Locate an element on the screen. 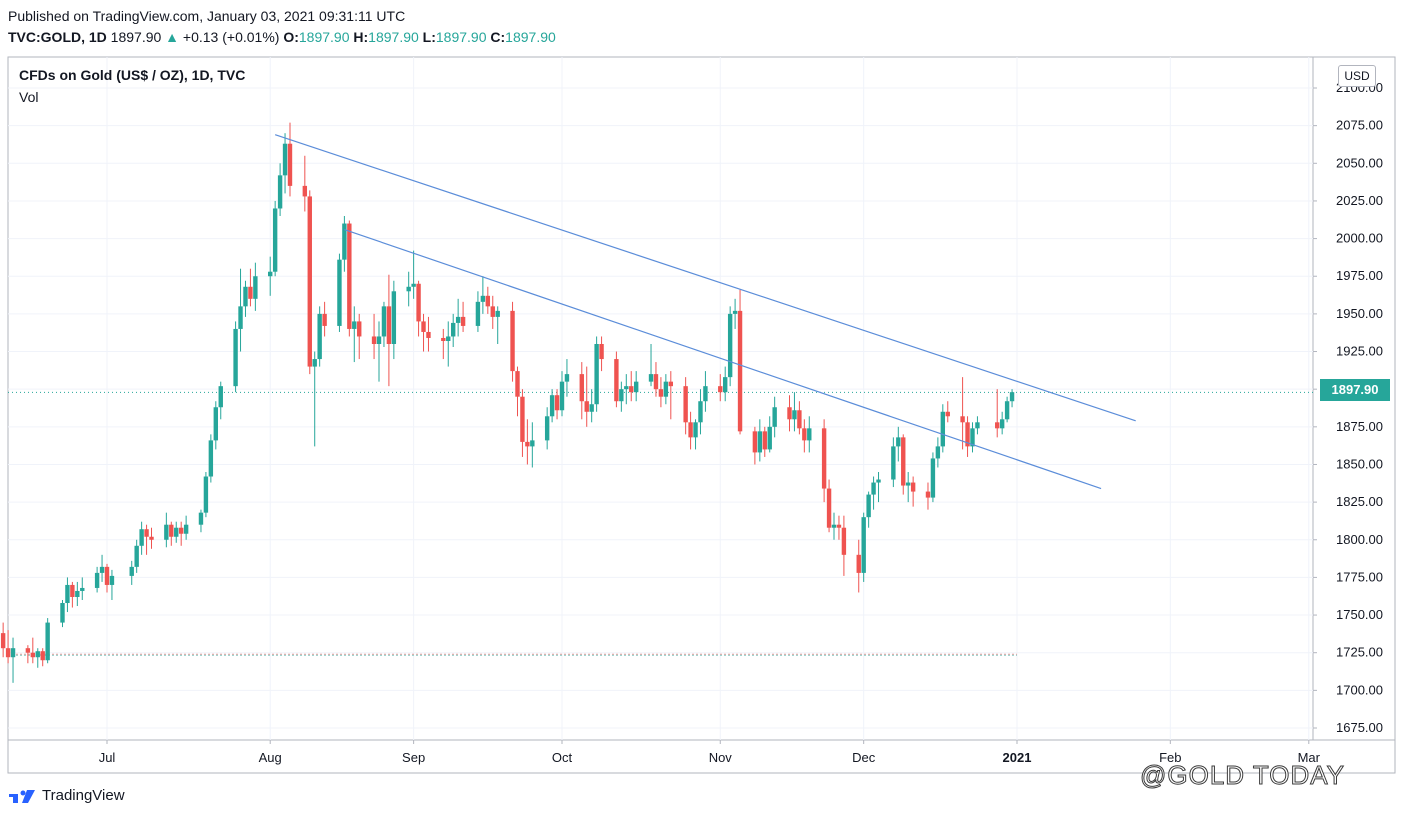 The width and height of the screenshot is (1403, 821). time-tick-label: Oct is located at coordinates (562, 757).